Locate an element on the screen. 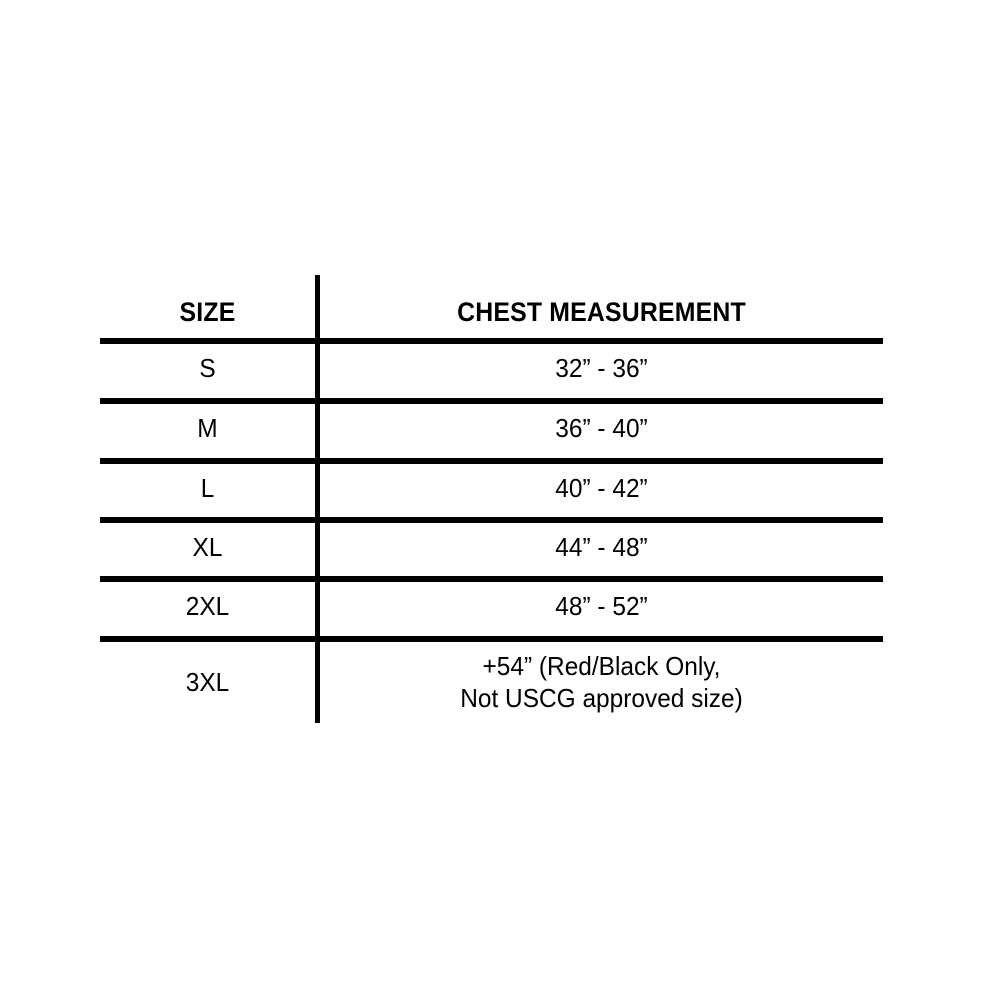 Image resolution: width=1000 pixels, height=1000 pixels. column-divider is located at coordinates (317, 499).